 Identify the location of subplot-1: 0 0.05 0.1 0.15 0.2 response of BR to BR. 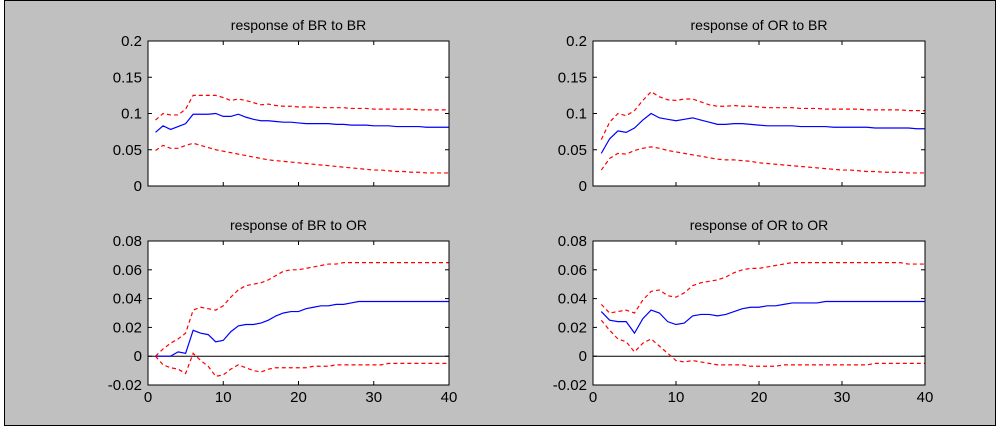
(281, 106).